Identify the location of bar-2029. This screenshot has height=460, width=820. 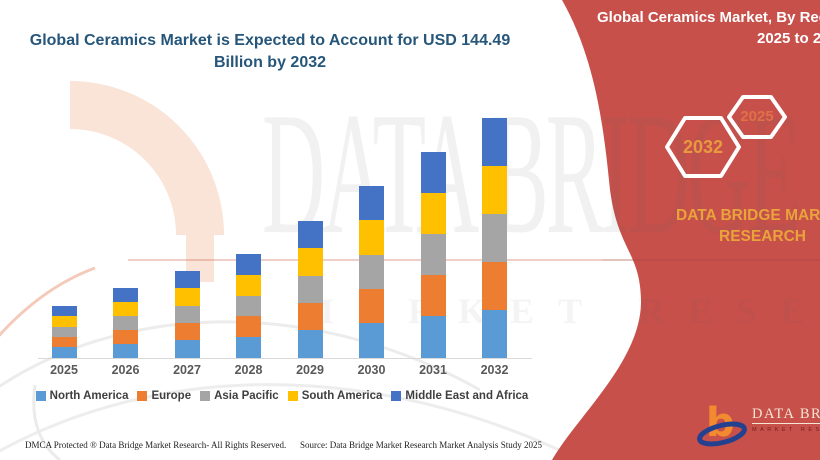
(310, 289).